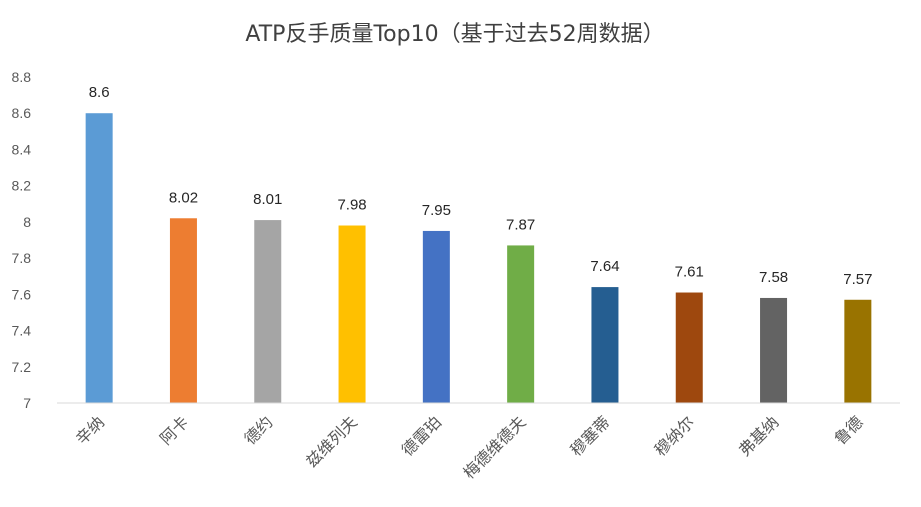 The image size is (921, 507). I want to click on bar-value-label: 7.95, so click(436, 210).